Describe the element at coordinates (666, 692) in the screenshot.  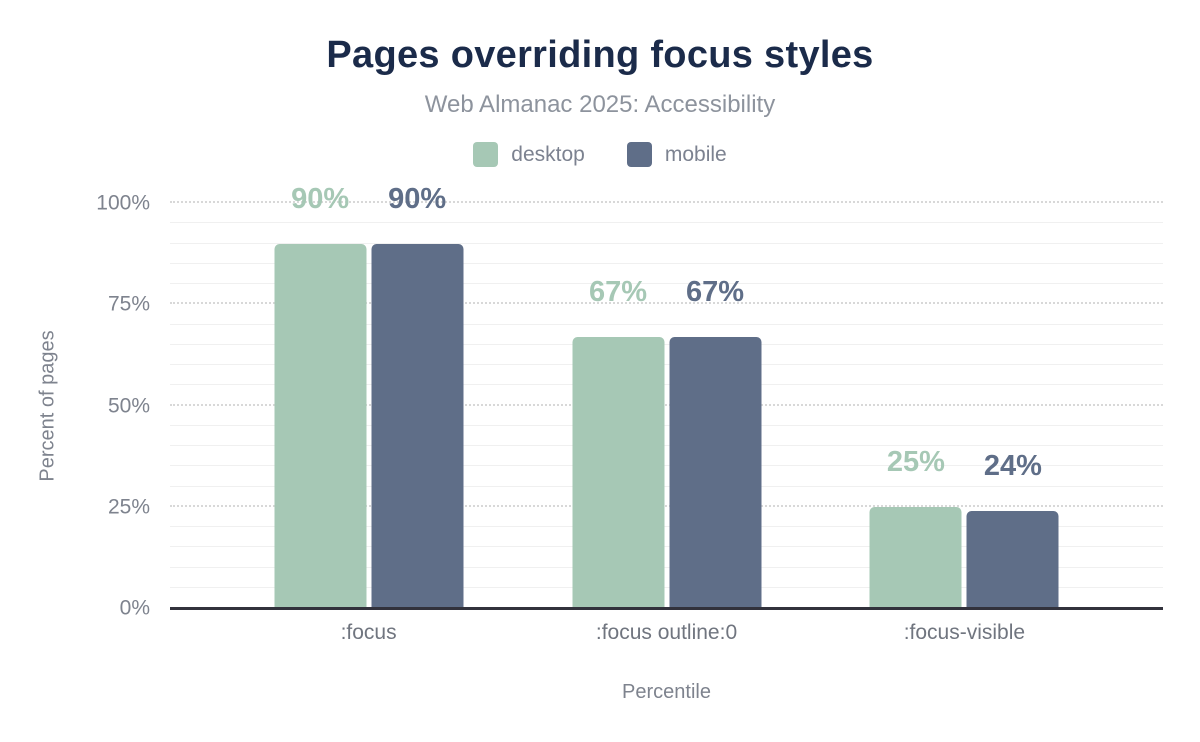
I see `x-axis-title: Percentile` at that location.